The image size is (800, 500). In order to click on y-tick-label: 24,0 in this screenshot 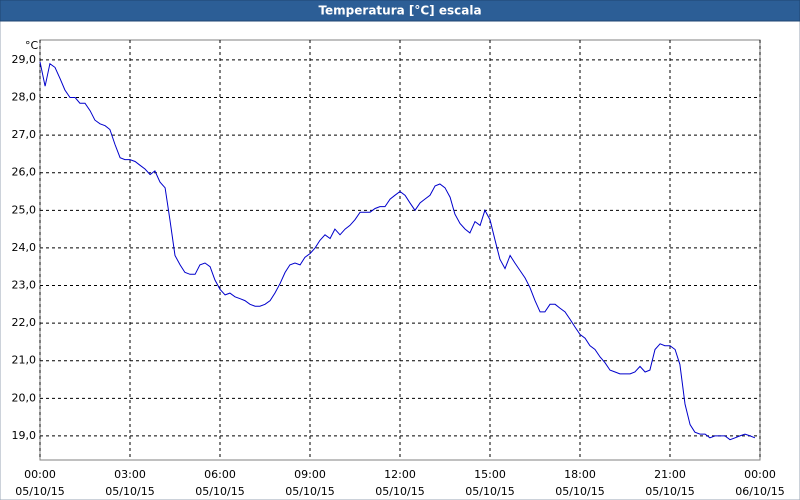, I will do `click(24, 247)`.